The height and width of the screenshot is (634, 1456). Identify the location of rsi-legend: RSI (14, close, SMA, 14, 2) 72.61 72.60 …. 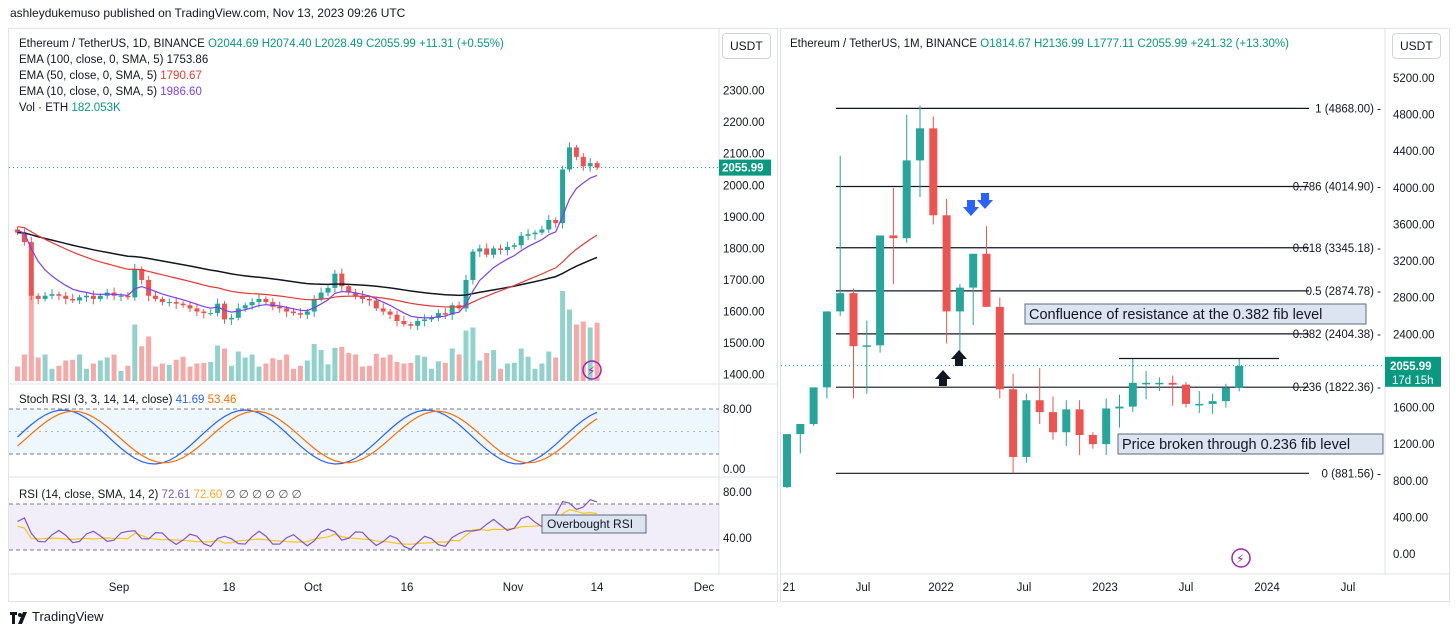
(160, 494).